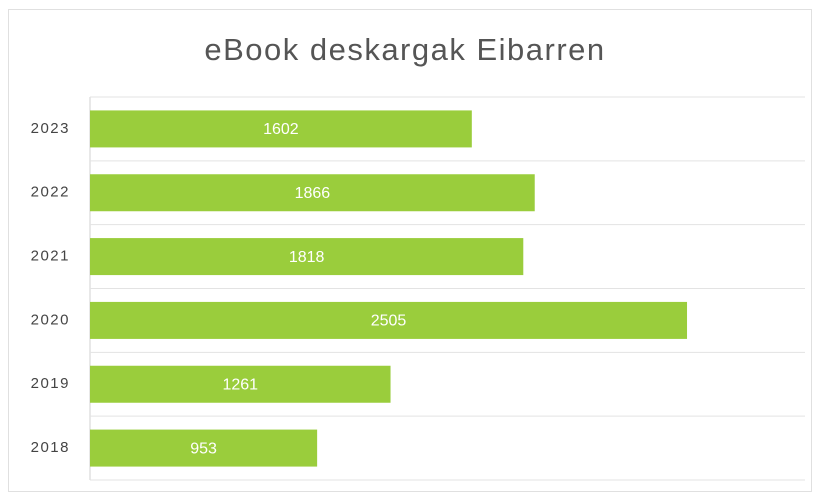 This screenshot has width=819, height=497. I want to click on y-tick-label: 2019, so click(50, 383).